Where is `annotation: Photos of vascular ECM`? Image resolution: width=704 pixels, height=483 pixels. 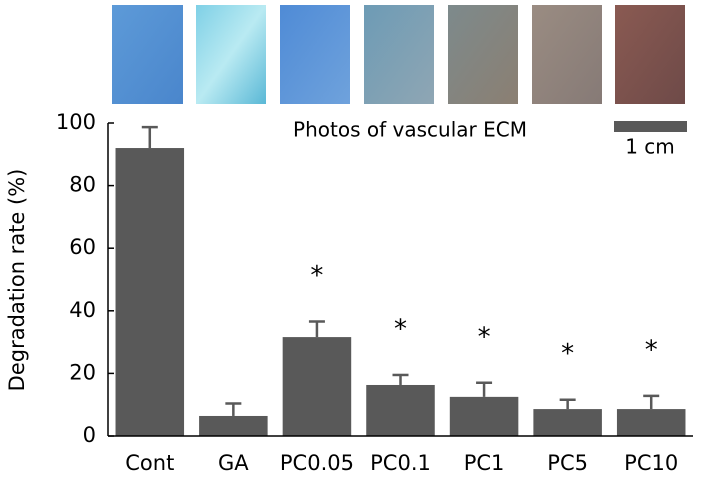
annotation: Photos of vascular ECM is located at coordinates (410, 130).